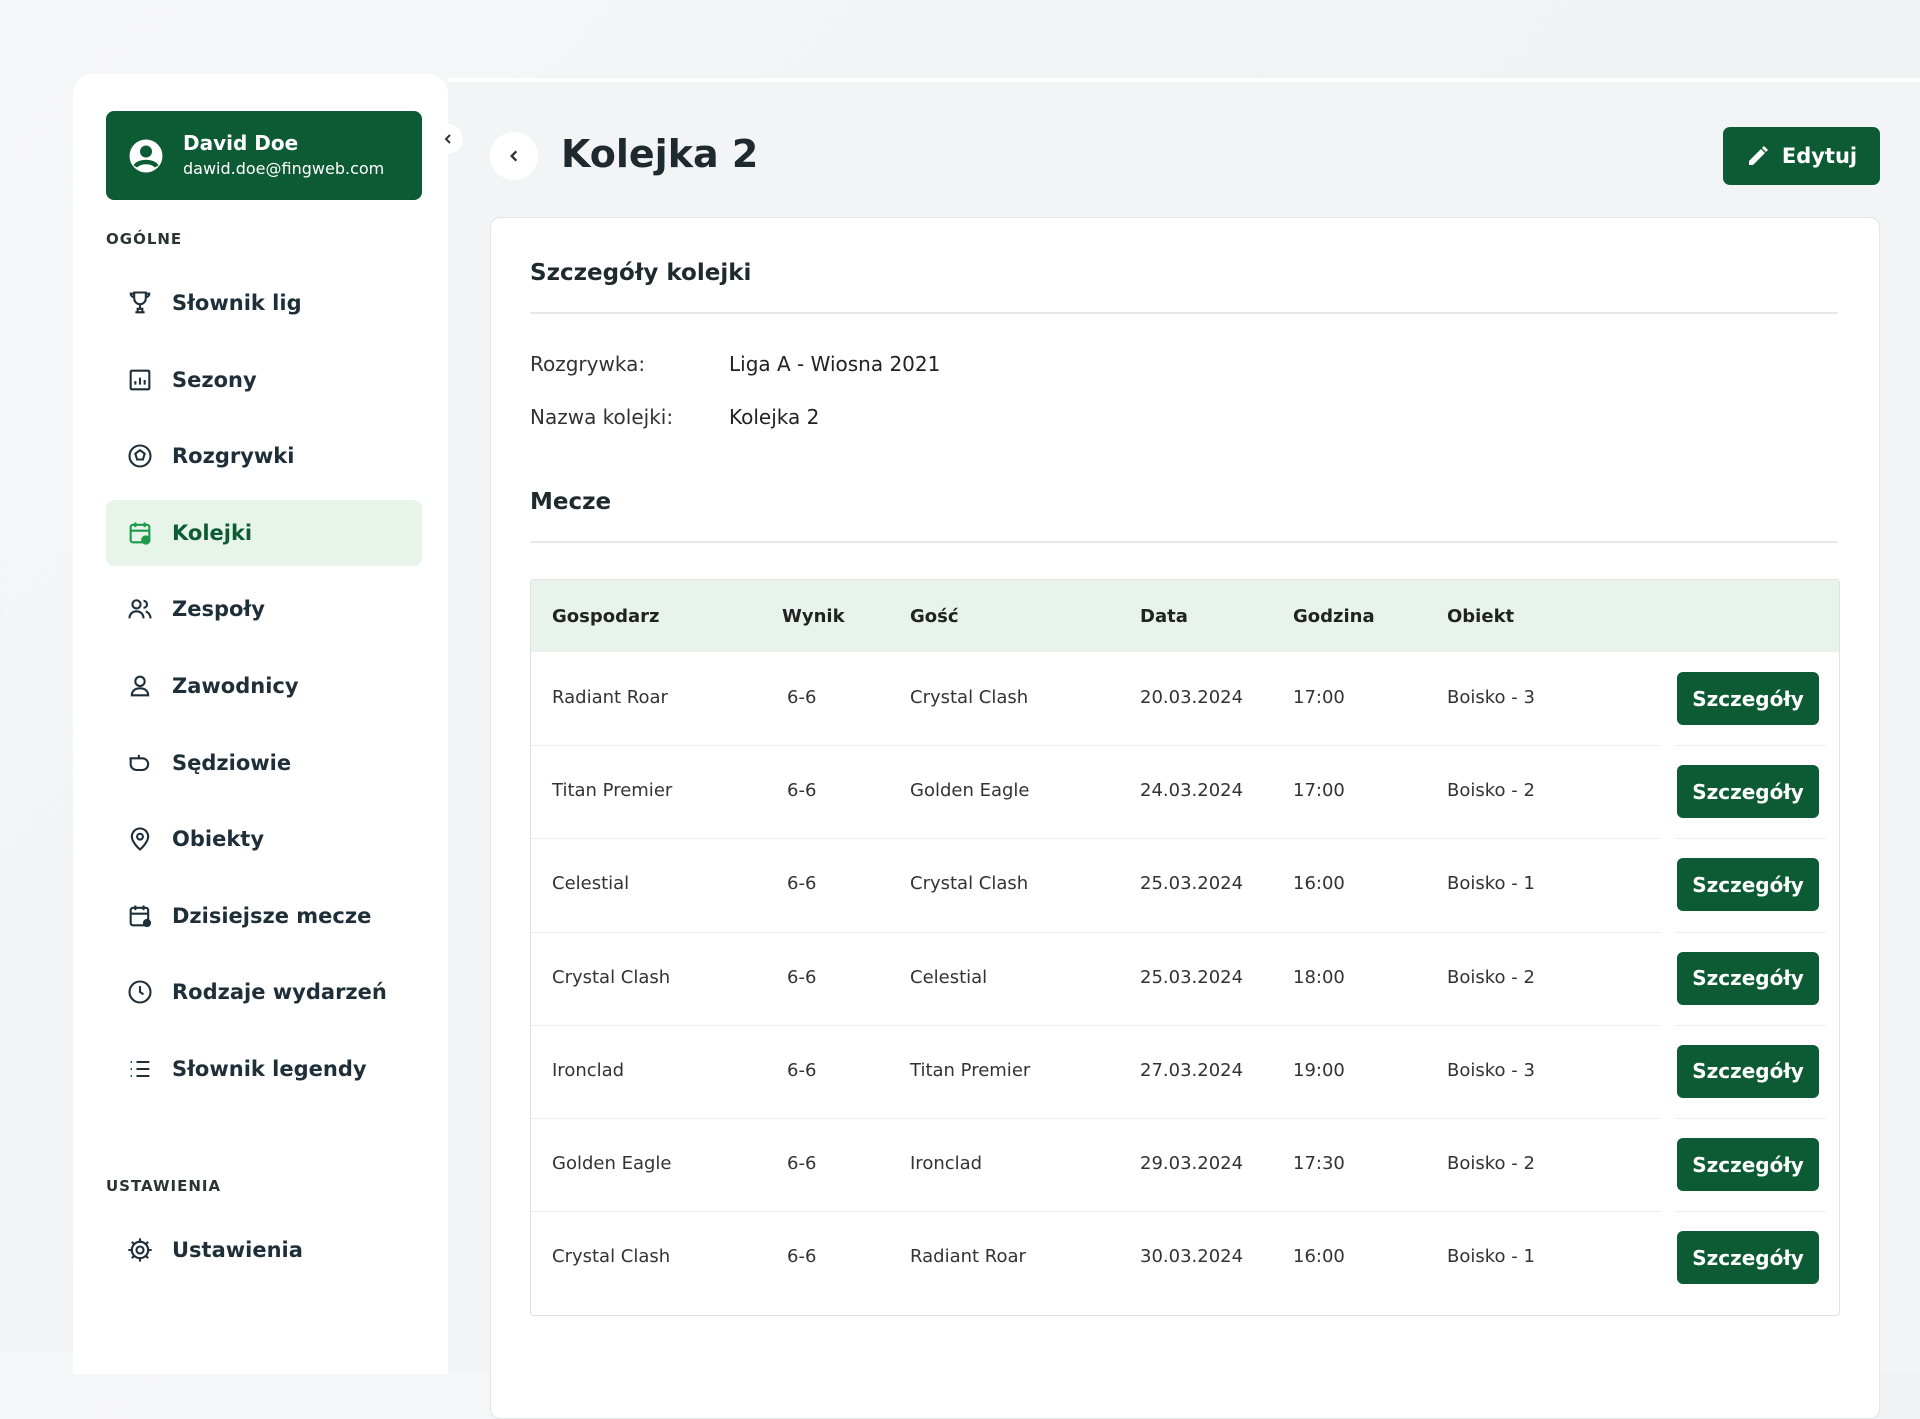  I want to click on page-title: Kolejka 2, so click(660, 154).